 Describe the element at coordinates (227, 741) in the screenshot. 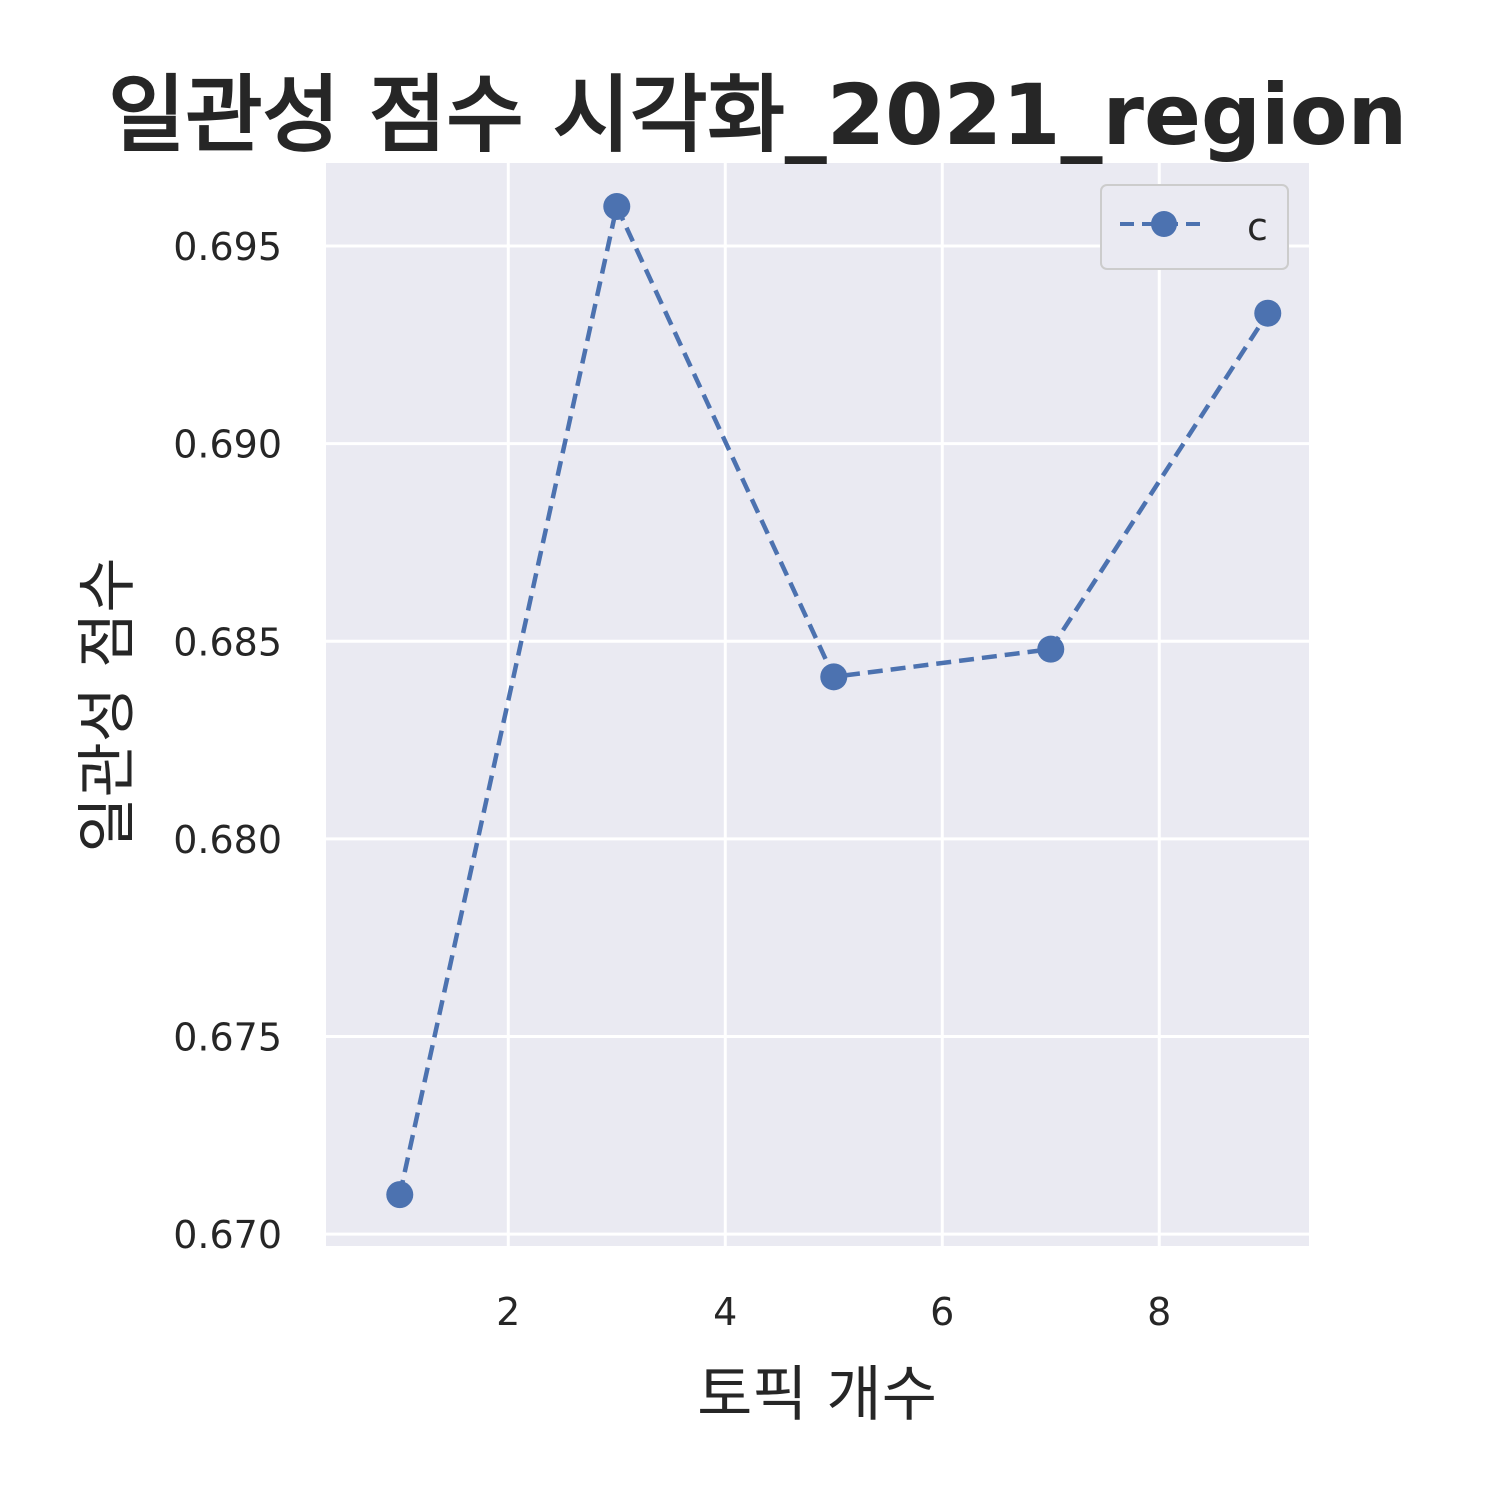

I see `y-tick-labels: 0.670 0.675 0.680 0.685 0.690 0.695` at that location.